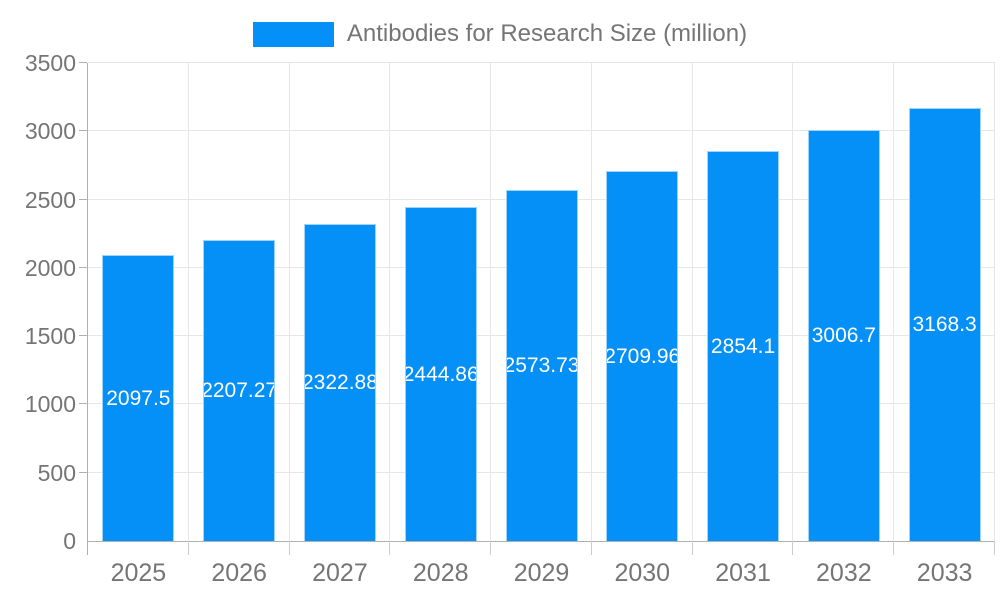 This screenshot has width=1000, height=600. I want to click on bar-2033: 3168.3, so click(944, 324).